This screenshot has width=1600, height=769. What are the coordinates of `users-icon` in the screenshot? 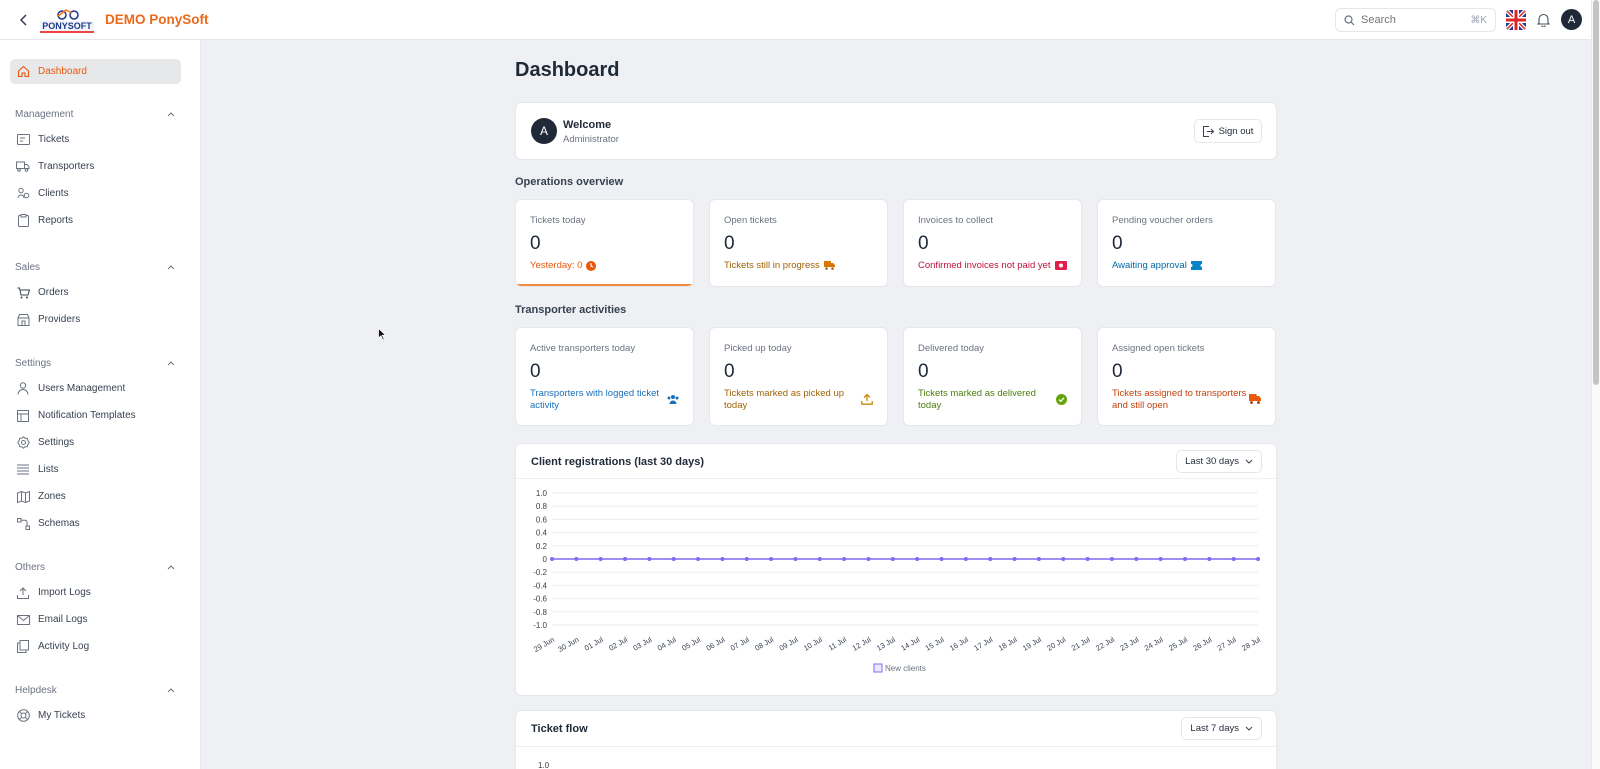 It's located at (673, 399).